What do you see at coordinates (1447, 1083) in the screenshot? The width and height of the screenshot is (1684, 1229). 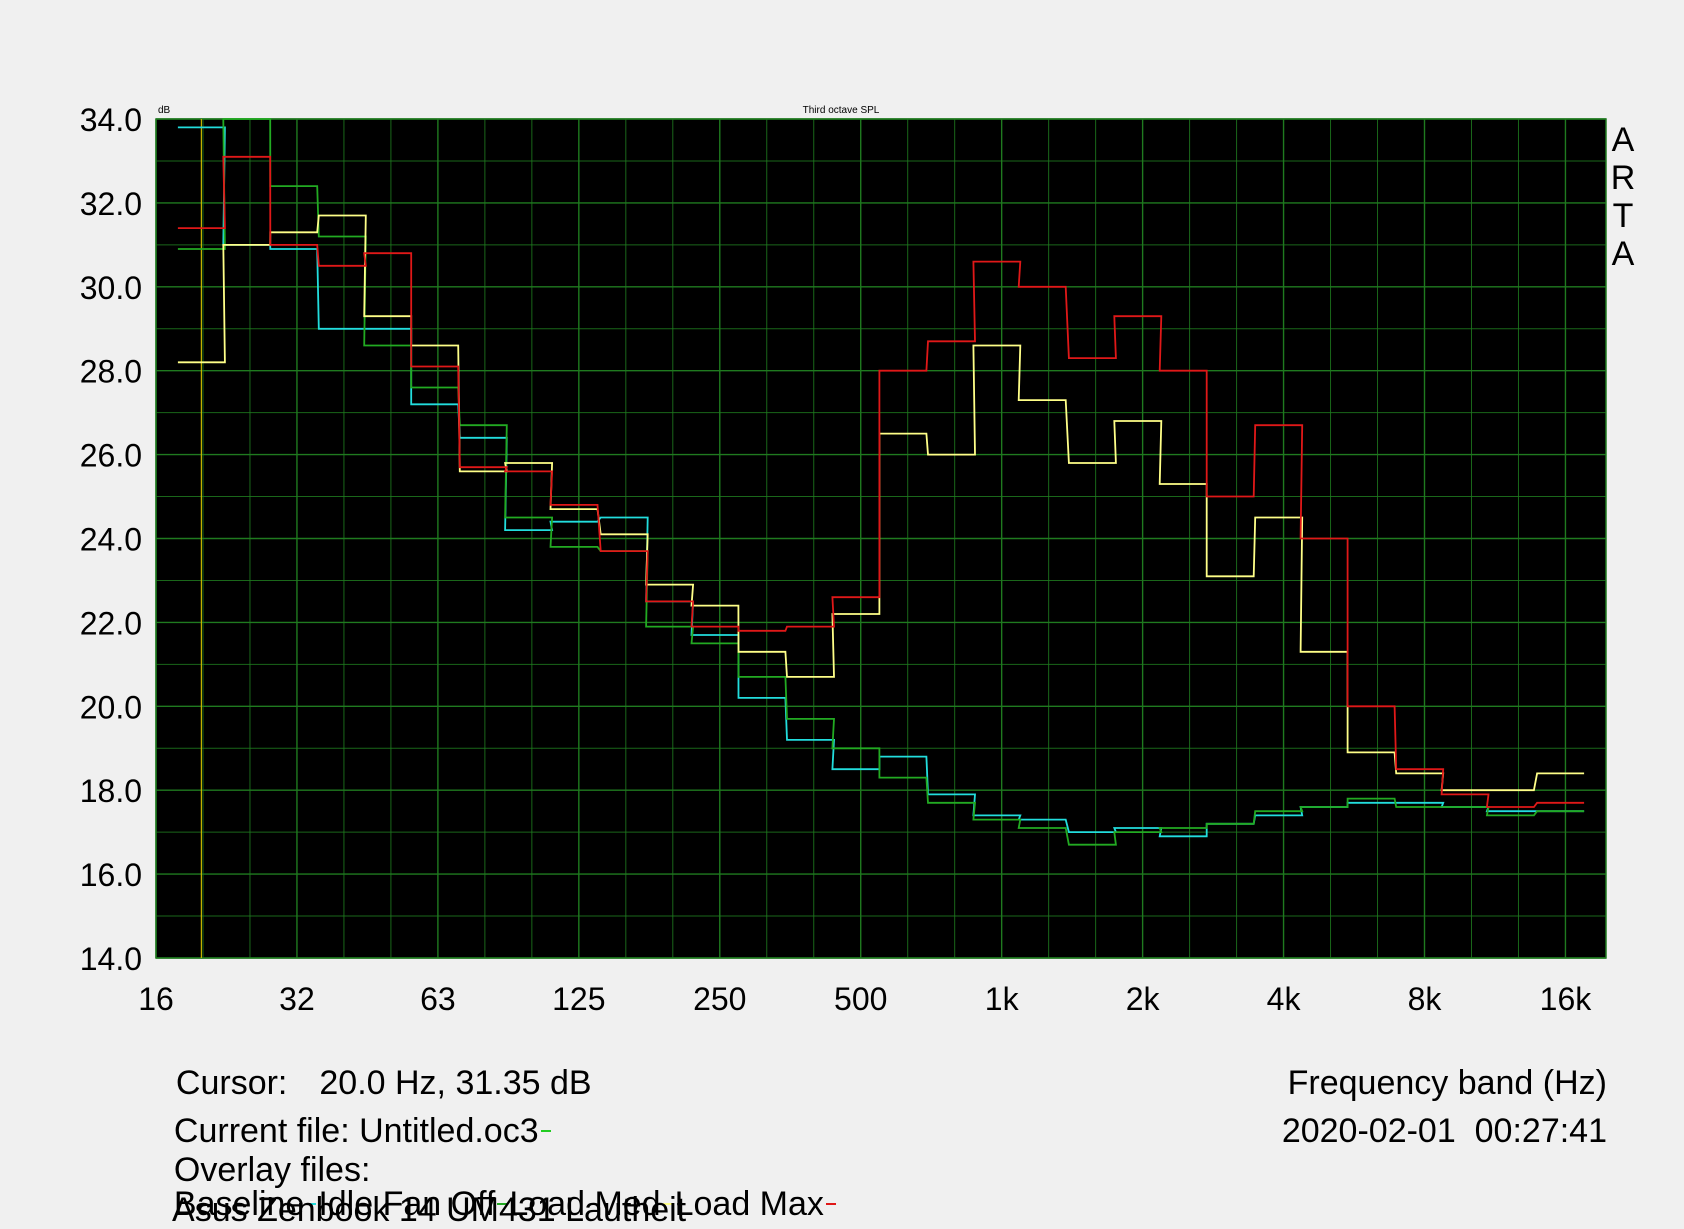 I see `x-axis-title-text: Frequency band (Hz)` at bounding box center [1447, 1083].